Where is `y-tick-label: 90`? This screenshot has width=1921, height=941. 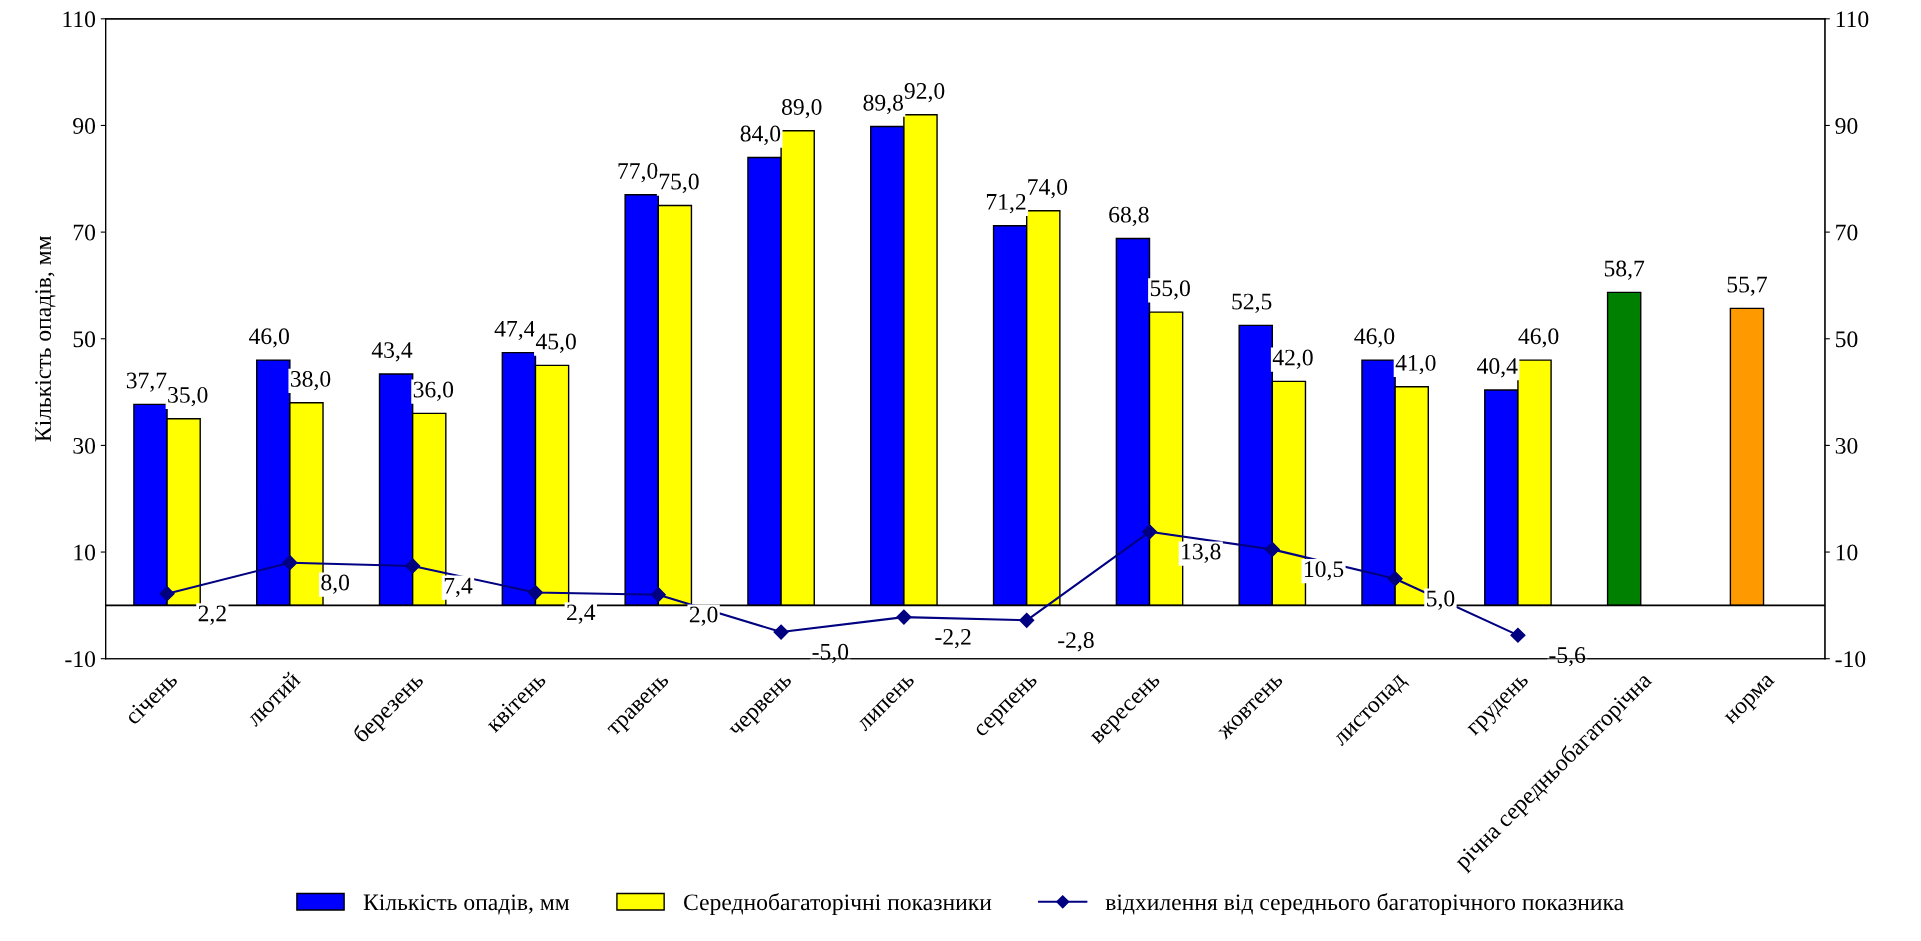
y-tick-label: 90 is located at coordinates (84, 125).